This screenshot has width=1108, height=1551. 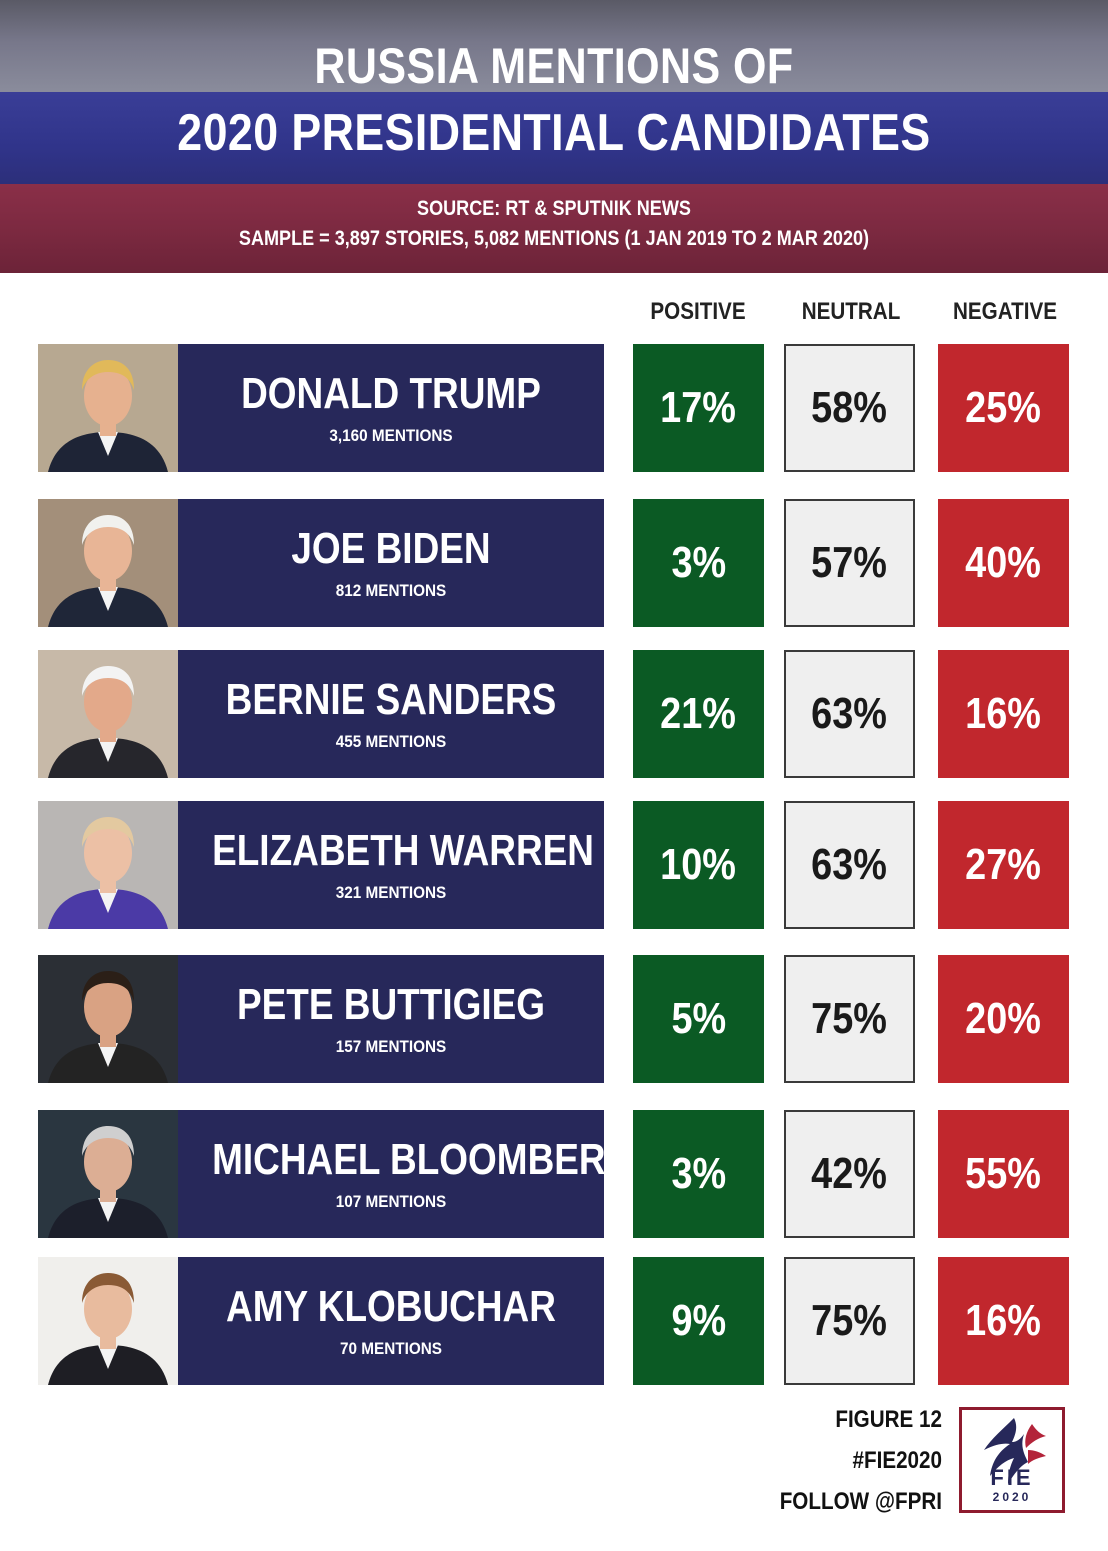 What do you see at coordinates (1012, 1477) in the screenshot?
I see `logo-text: FIE` at bounding box center [1012, 1477].